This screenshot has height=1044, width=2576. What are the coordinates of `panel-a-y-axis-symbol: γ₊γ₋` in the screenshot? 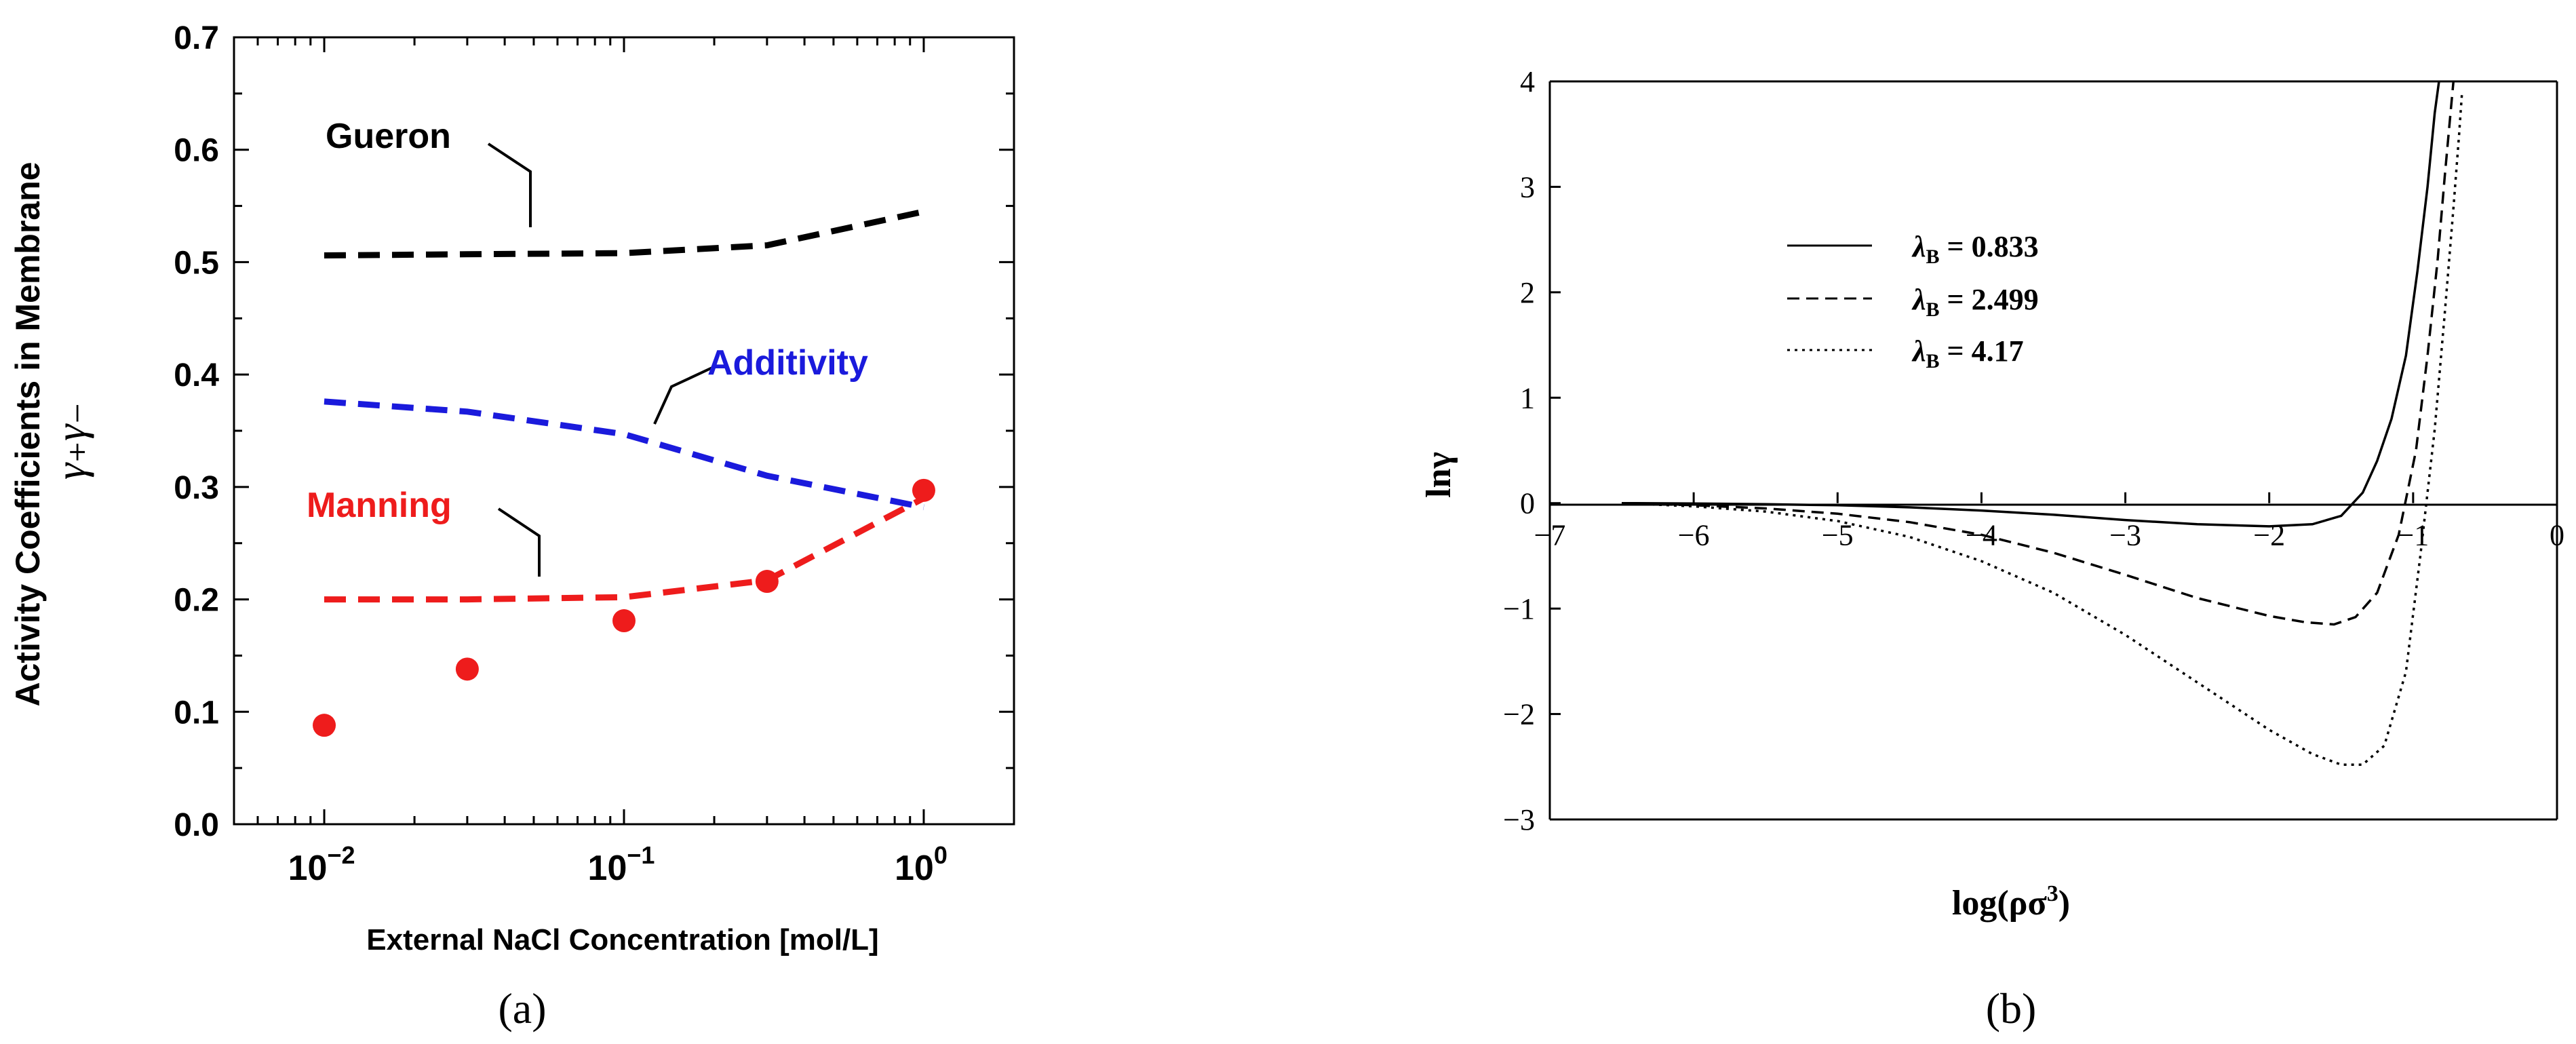 It's located at (71, 441).